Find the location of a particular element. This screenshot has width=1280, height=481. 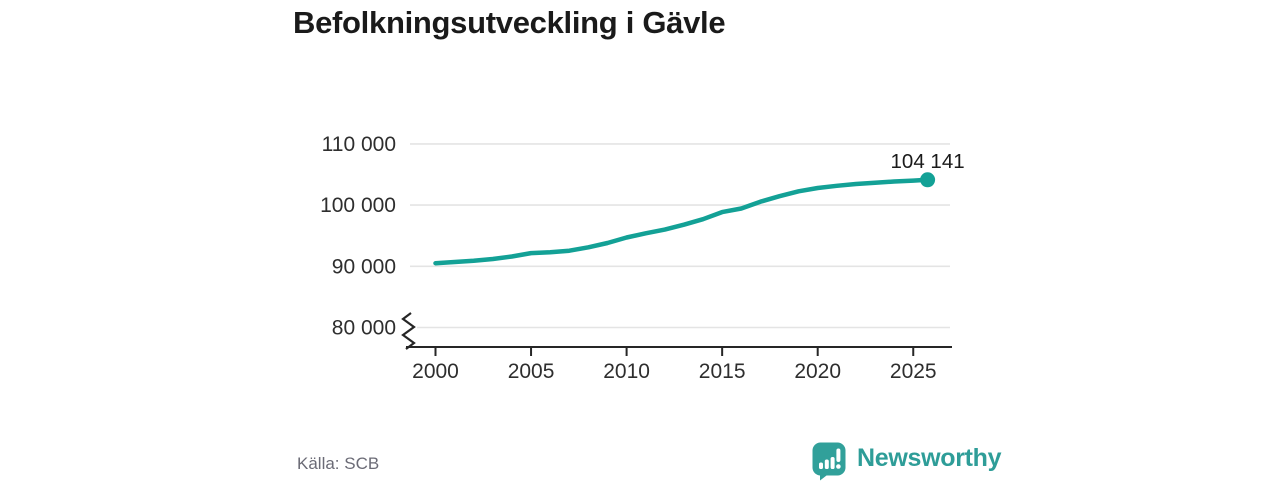

source-caption: Källa: SCB is located at coordinates (338, 463).